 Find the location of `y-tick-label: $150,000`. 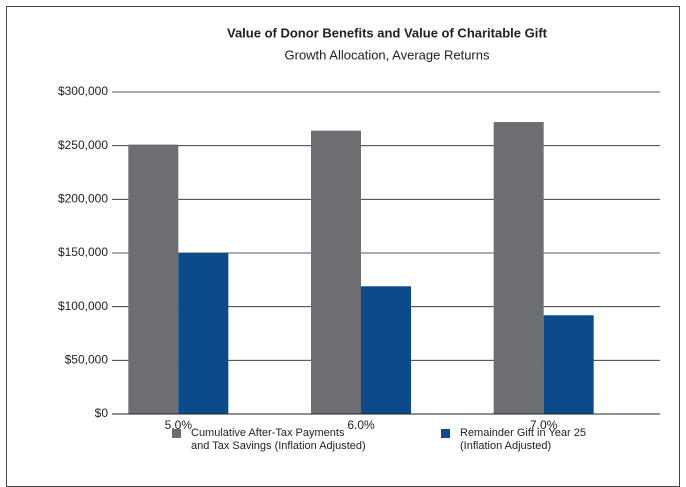

y-tick-label: $150,000 is located at coordinates (83, 252).